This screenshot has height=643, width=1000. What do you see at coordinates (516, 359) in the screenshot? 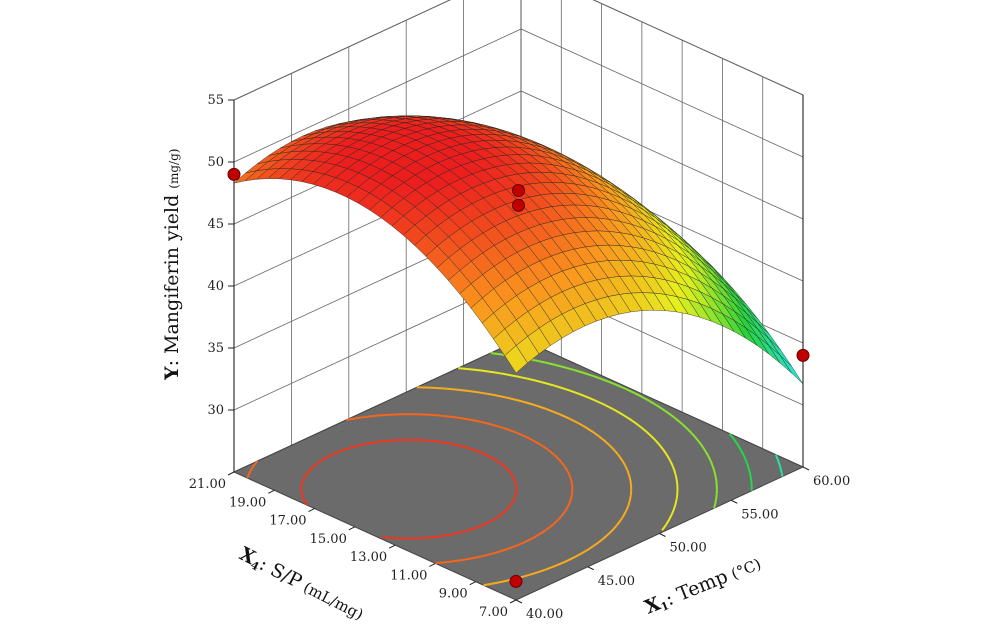
I see `surface-patch` at bounding box center [516, 359].